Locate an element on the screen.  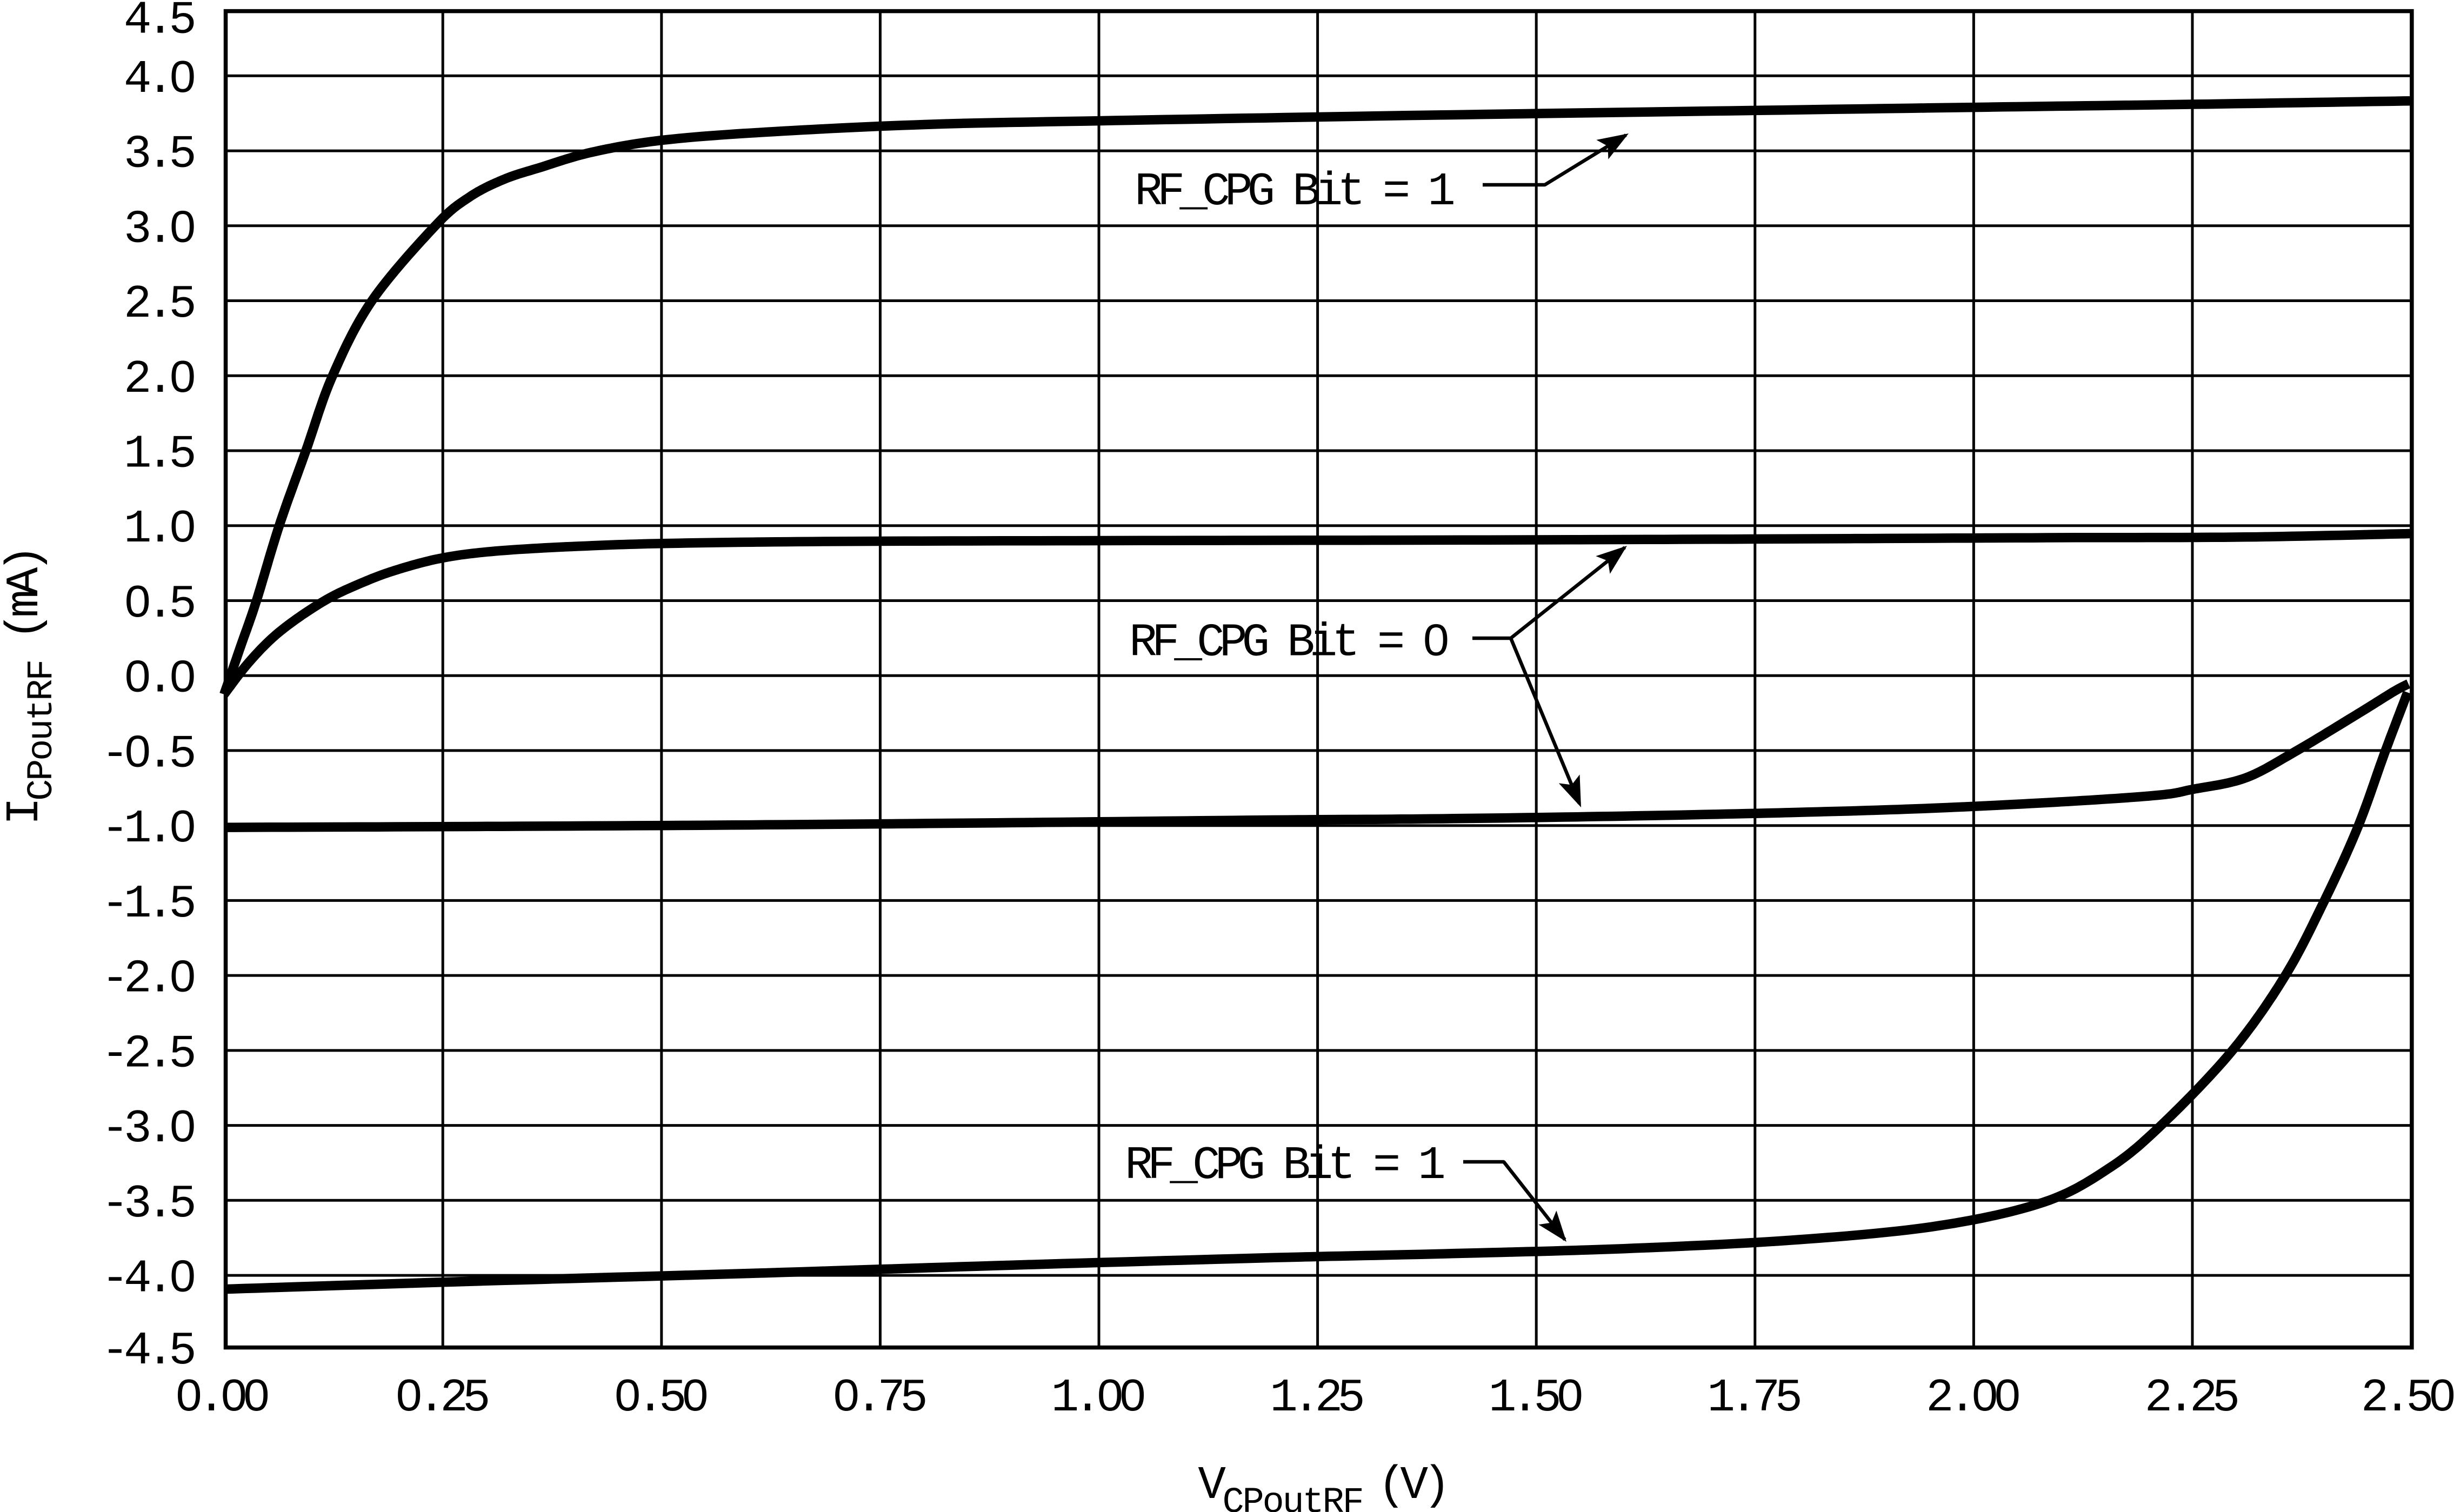
svg-text: I is located at coordinates (25, 811).